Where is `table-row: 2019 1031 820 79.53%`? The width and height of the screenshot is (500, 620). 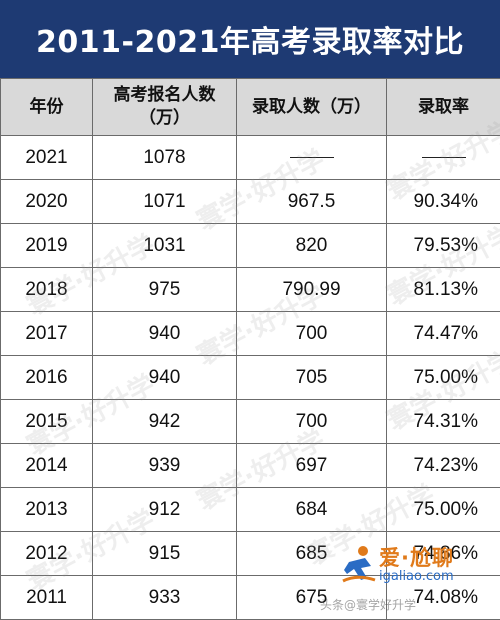
table-row: 2019 1031 820 79.53% is located at coordinates (250, 246).